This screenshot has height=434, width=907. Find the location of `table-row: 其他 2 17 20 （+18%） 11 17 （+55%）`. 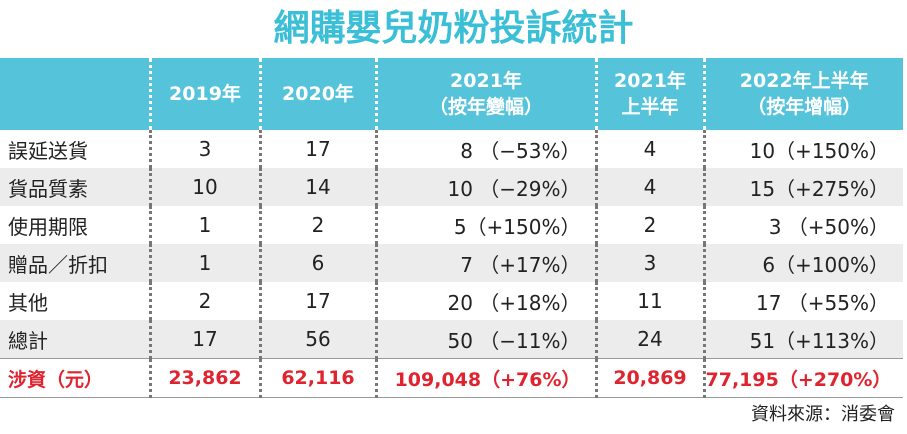

table-row: 其他 2 17 20 （+18%） 11 17 （+55%） is located at coordinates (451, 301).